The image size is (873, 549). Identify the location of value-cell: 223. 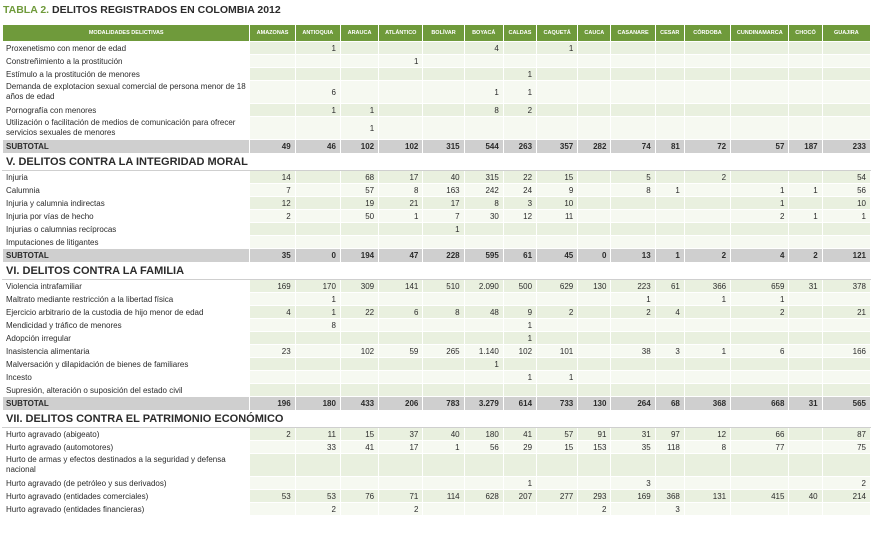
(633, 286).